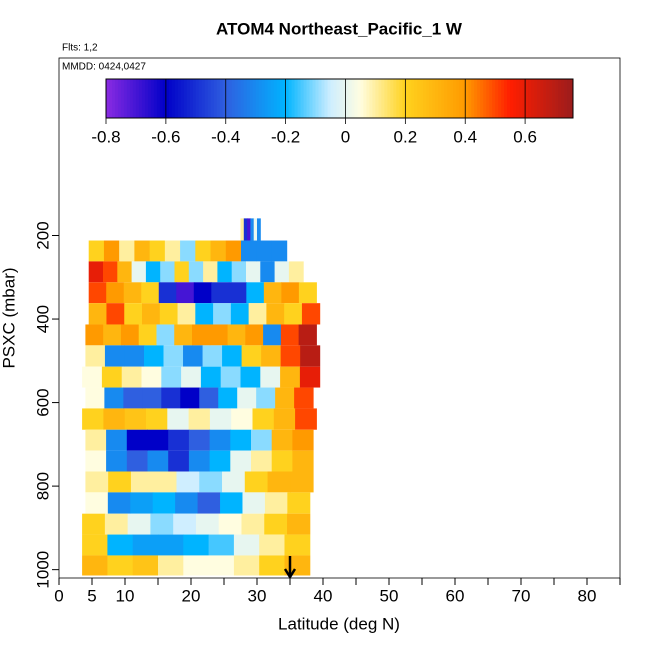  What do you see at coordinates (80, 48) in the screenshot?
I see `flights-note: Flts: 1,2` at bounding box center [80, 48].